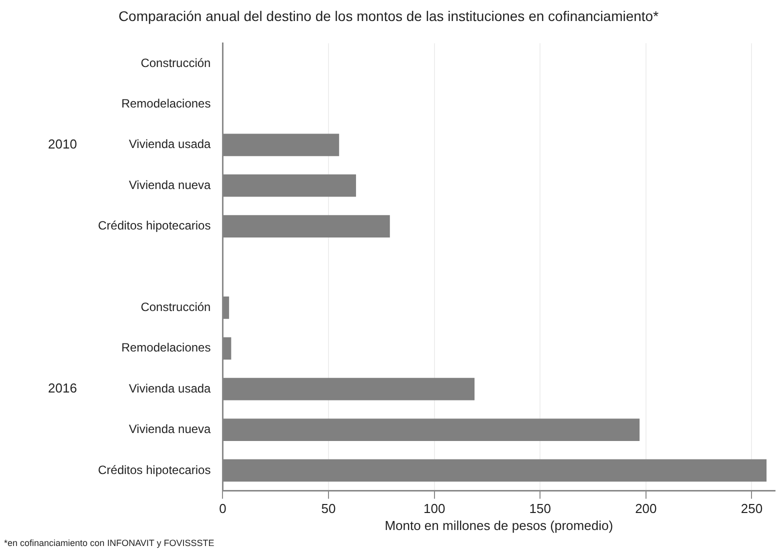 The width and height of the screenshot is (777, 552). I want to click on text: 2010, so click(62, 144).